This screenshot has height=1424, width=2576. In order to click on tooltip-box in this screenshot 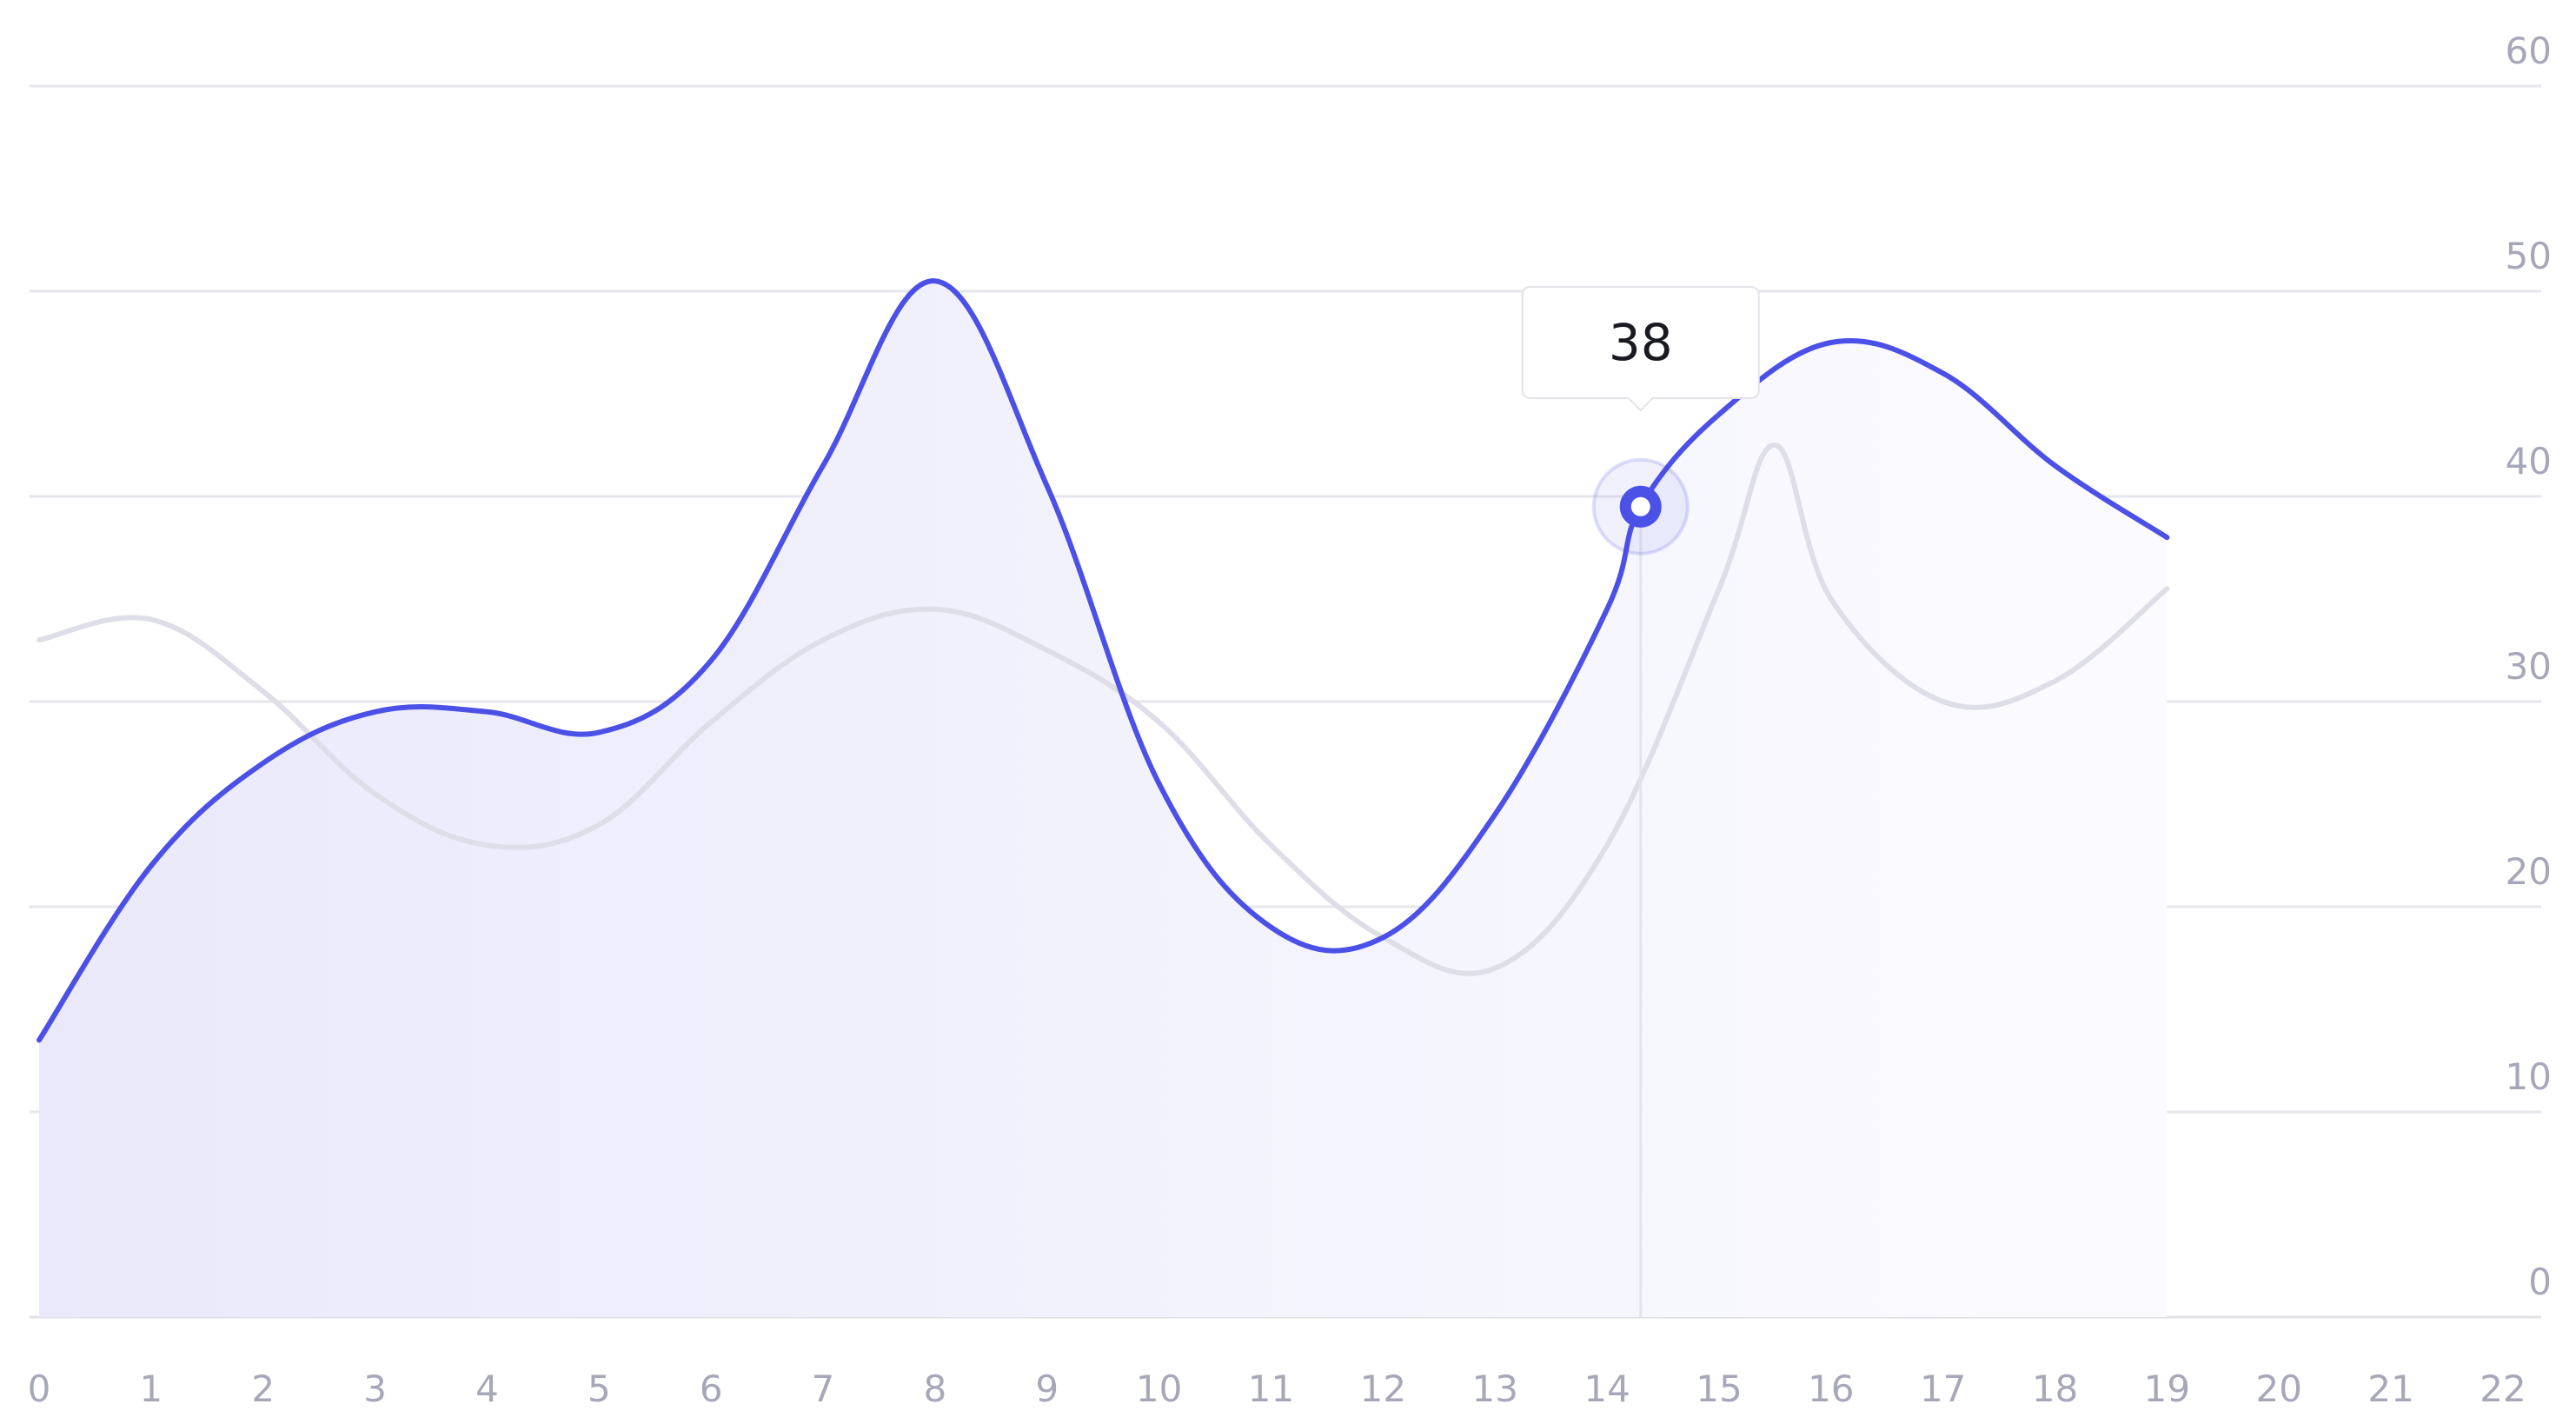, I will do `click(1640, 349)`.